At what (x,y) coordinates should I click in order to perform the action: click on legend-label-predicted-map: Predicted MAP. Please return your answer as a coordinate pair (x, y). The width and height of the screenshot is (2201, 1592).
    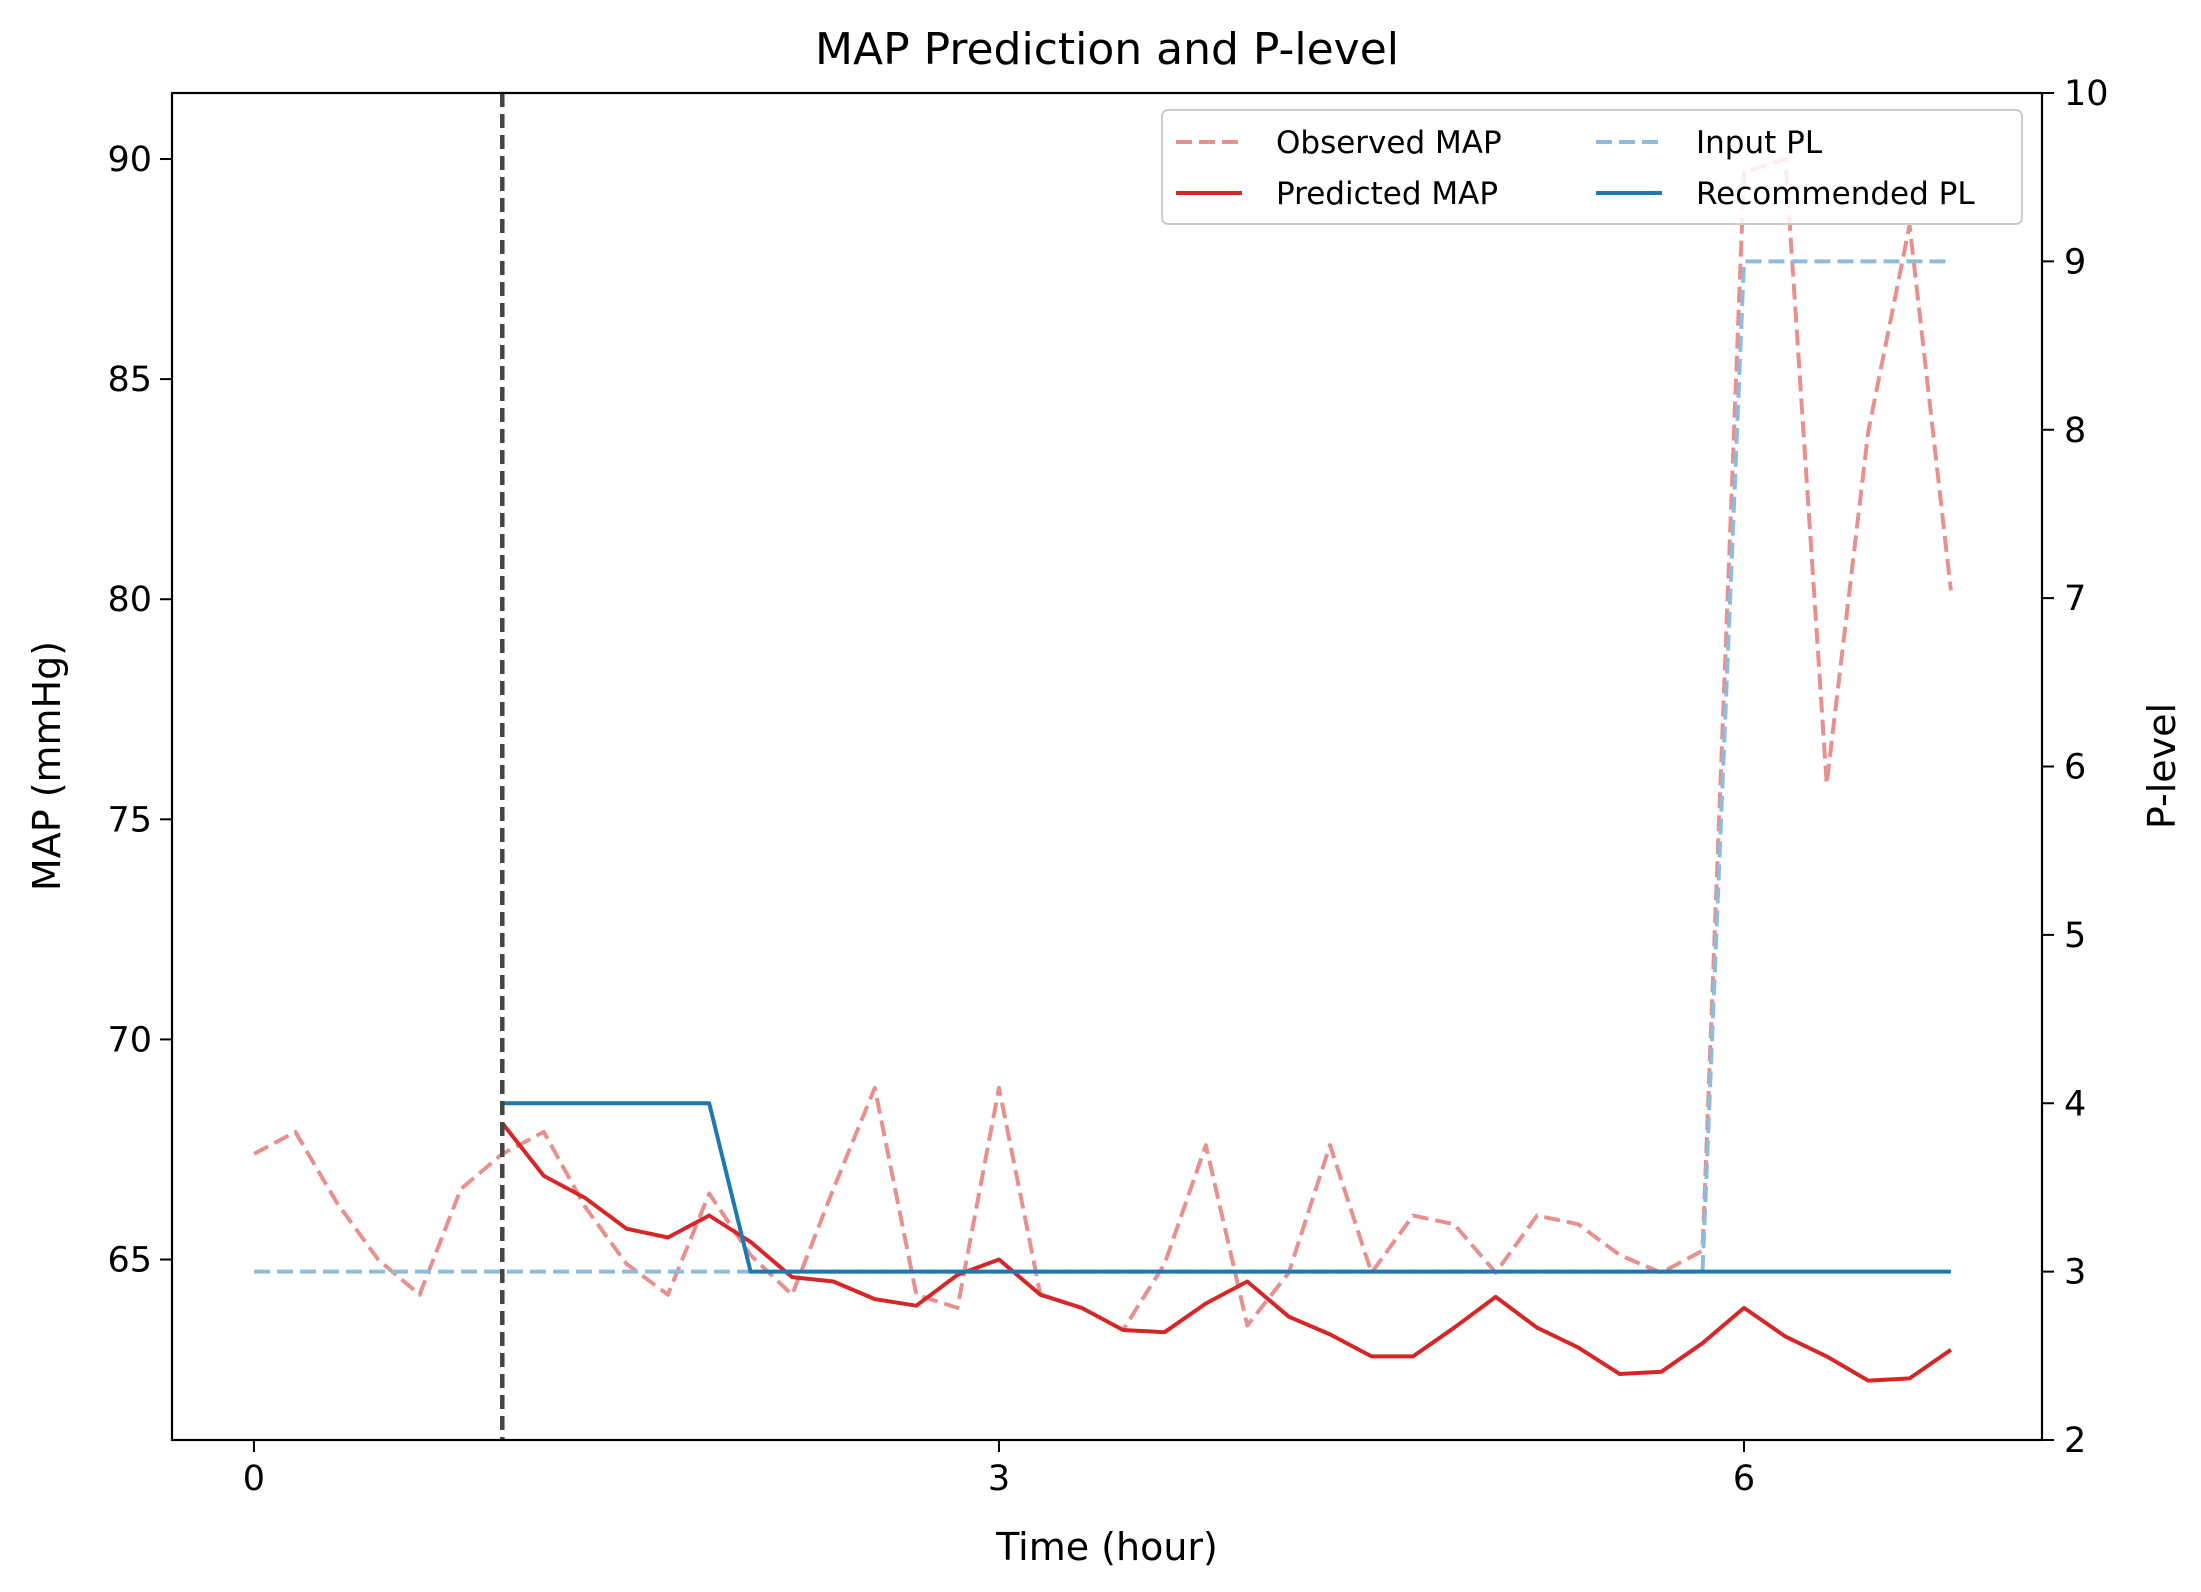
    Looking at the image, I should click on (1387, 194).